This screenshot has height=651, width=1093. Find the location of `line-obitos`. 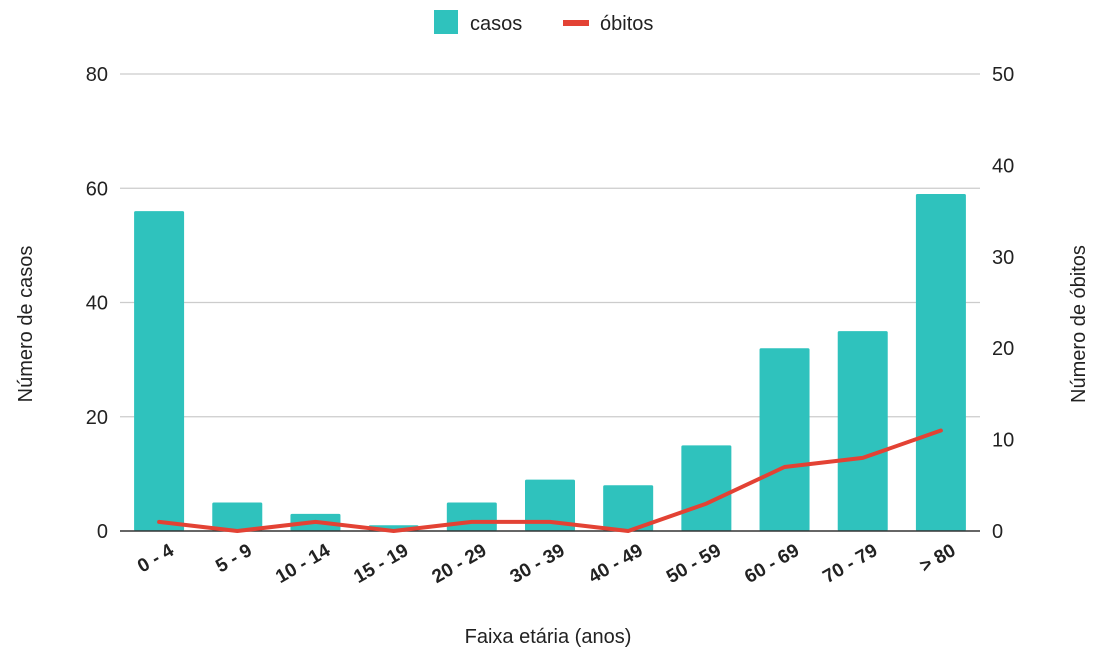

line-obitos is located at coordinates (550, 480).